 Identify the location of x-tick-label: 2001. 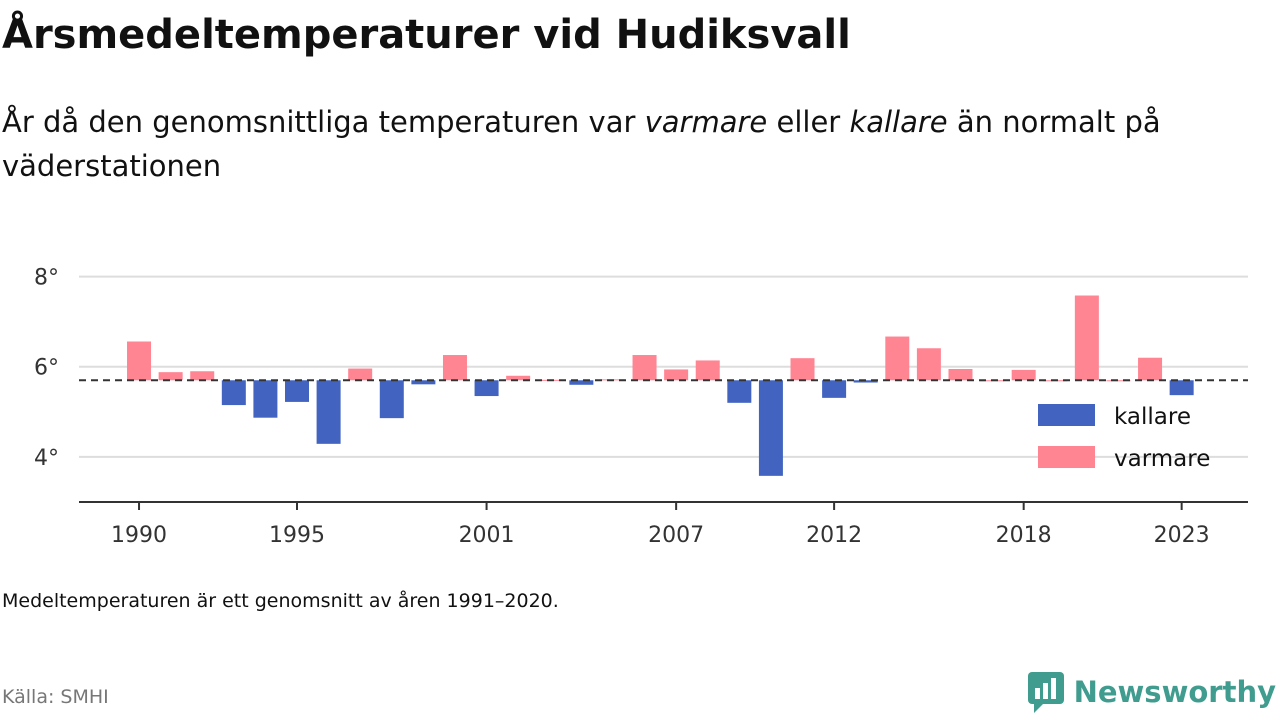
(487, 535).